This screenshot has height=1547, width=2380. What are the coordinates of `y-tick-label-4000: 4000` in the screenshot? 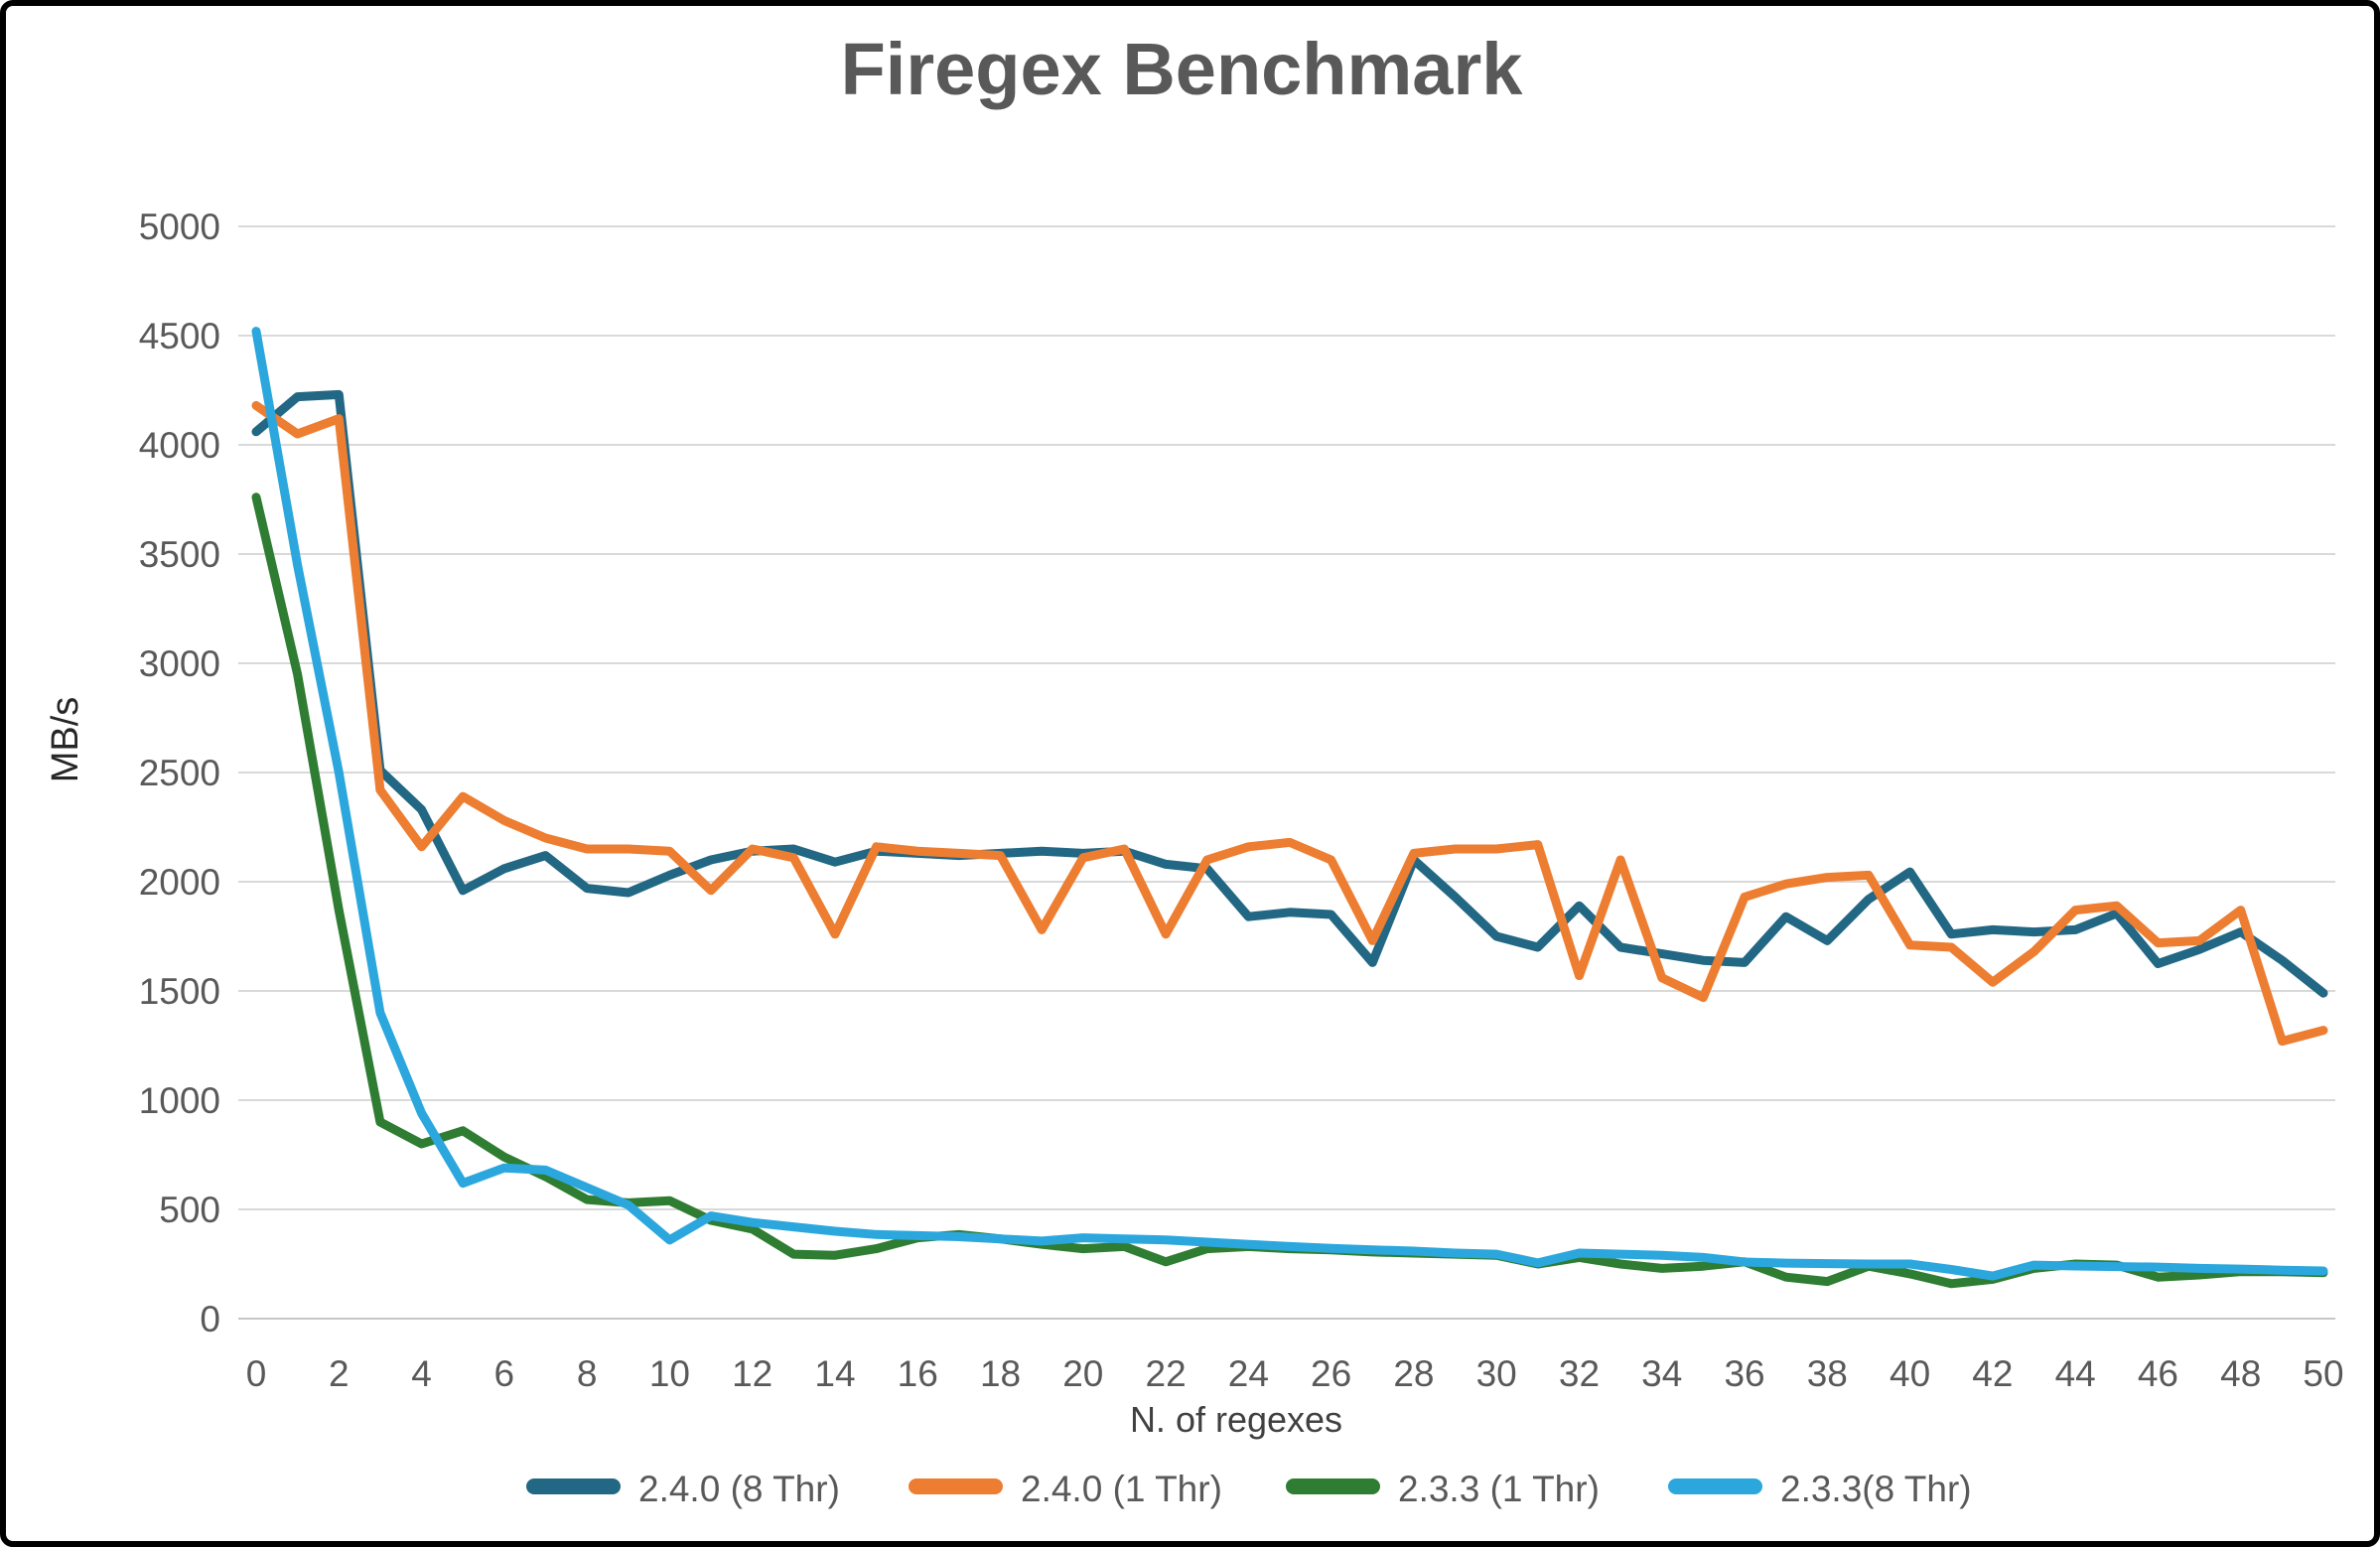 It's located at (179, 445).